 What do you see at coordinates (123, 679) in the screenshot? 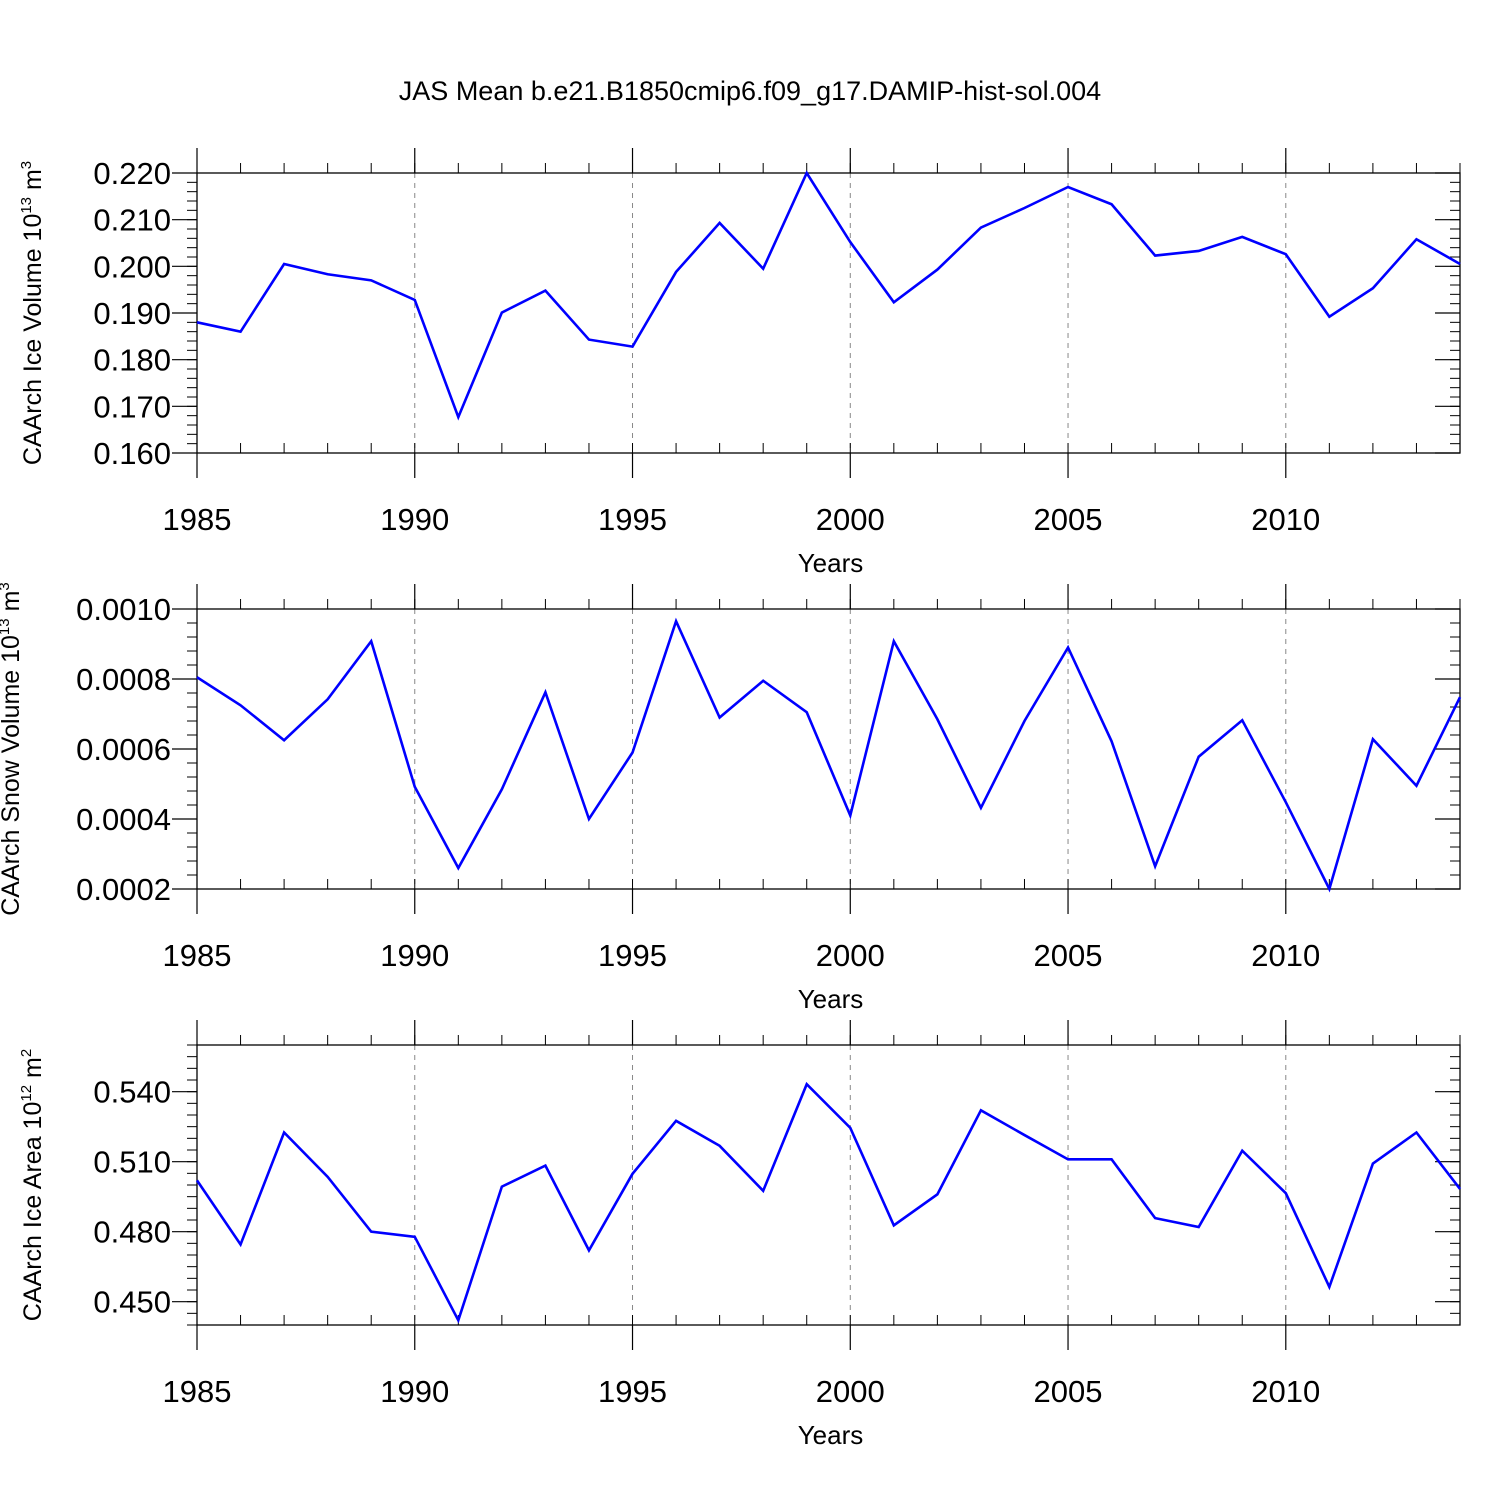
I see `y-tick-label: 0.0008` at bounding box center [123, 679].